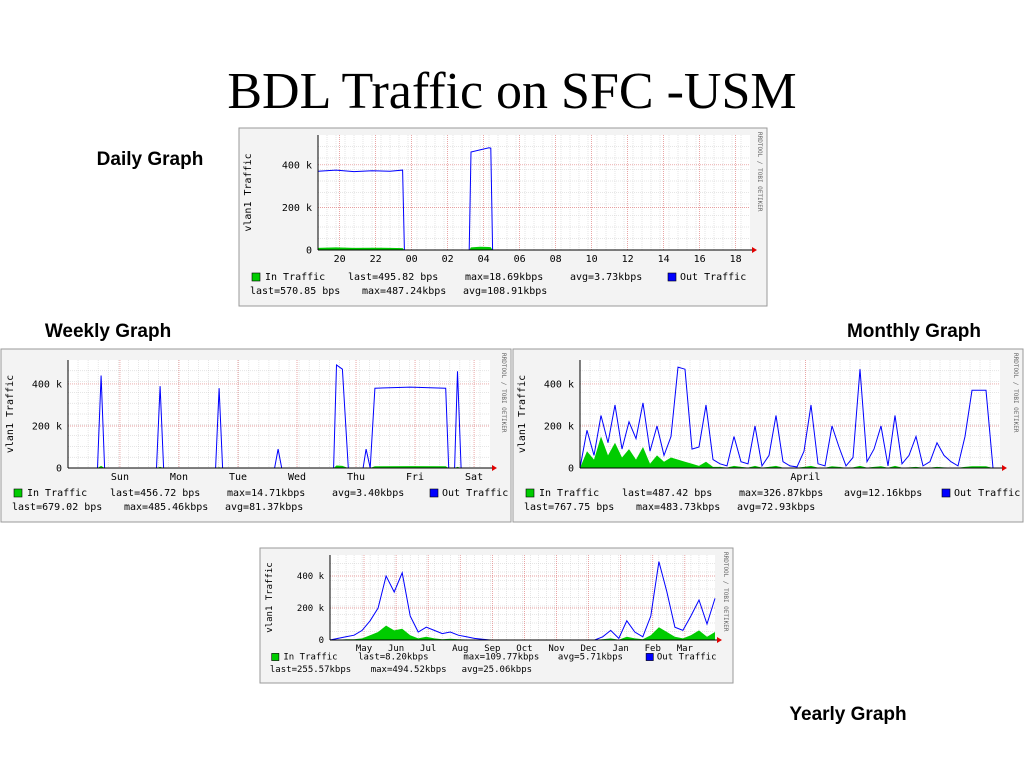  I want to click on legend-stat: max=109.77kbps, so click(501, 658).